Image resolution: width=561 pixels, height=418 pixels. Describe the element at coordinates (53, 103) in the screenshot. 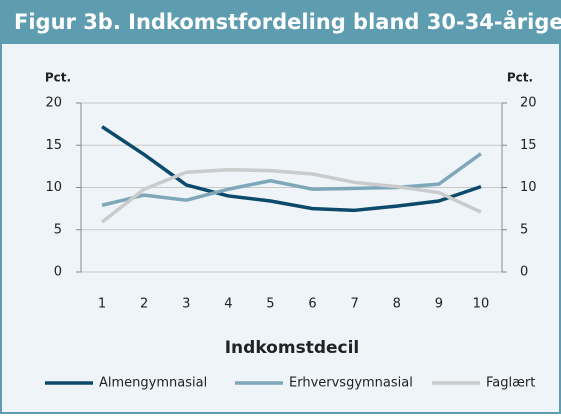

I see `y-tick-label: 20` at that location.